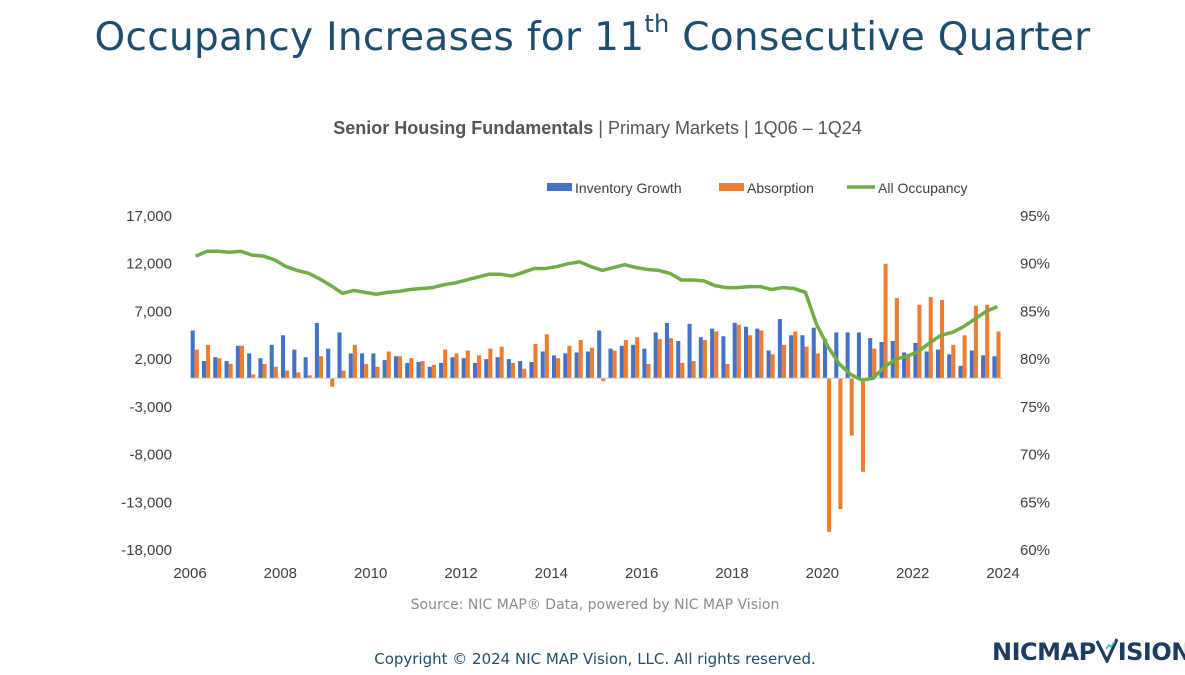  I want to click on nic-map-vision-logo: NICMAP ISION, so click(1088, 650).